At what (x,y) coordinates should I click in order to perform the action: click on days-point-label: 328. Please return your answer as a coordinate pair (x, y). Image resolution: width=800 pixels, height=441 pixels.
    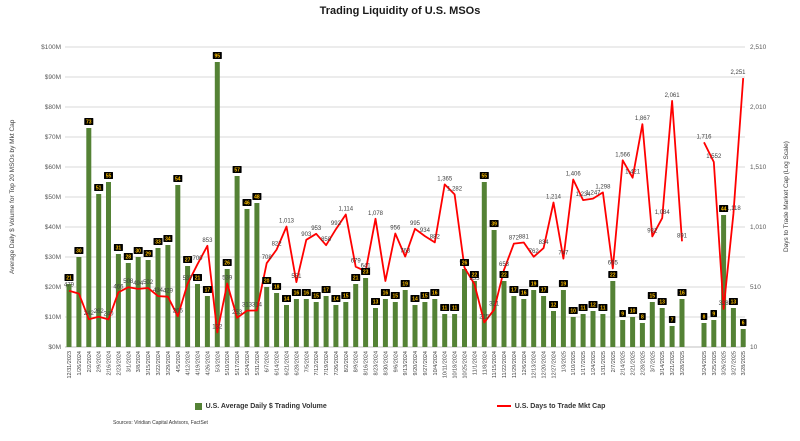
    Looking at the image, I should click on (724, 304).